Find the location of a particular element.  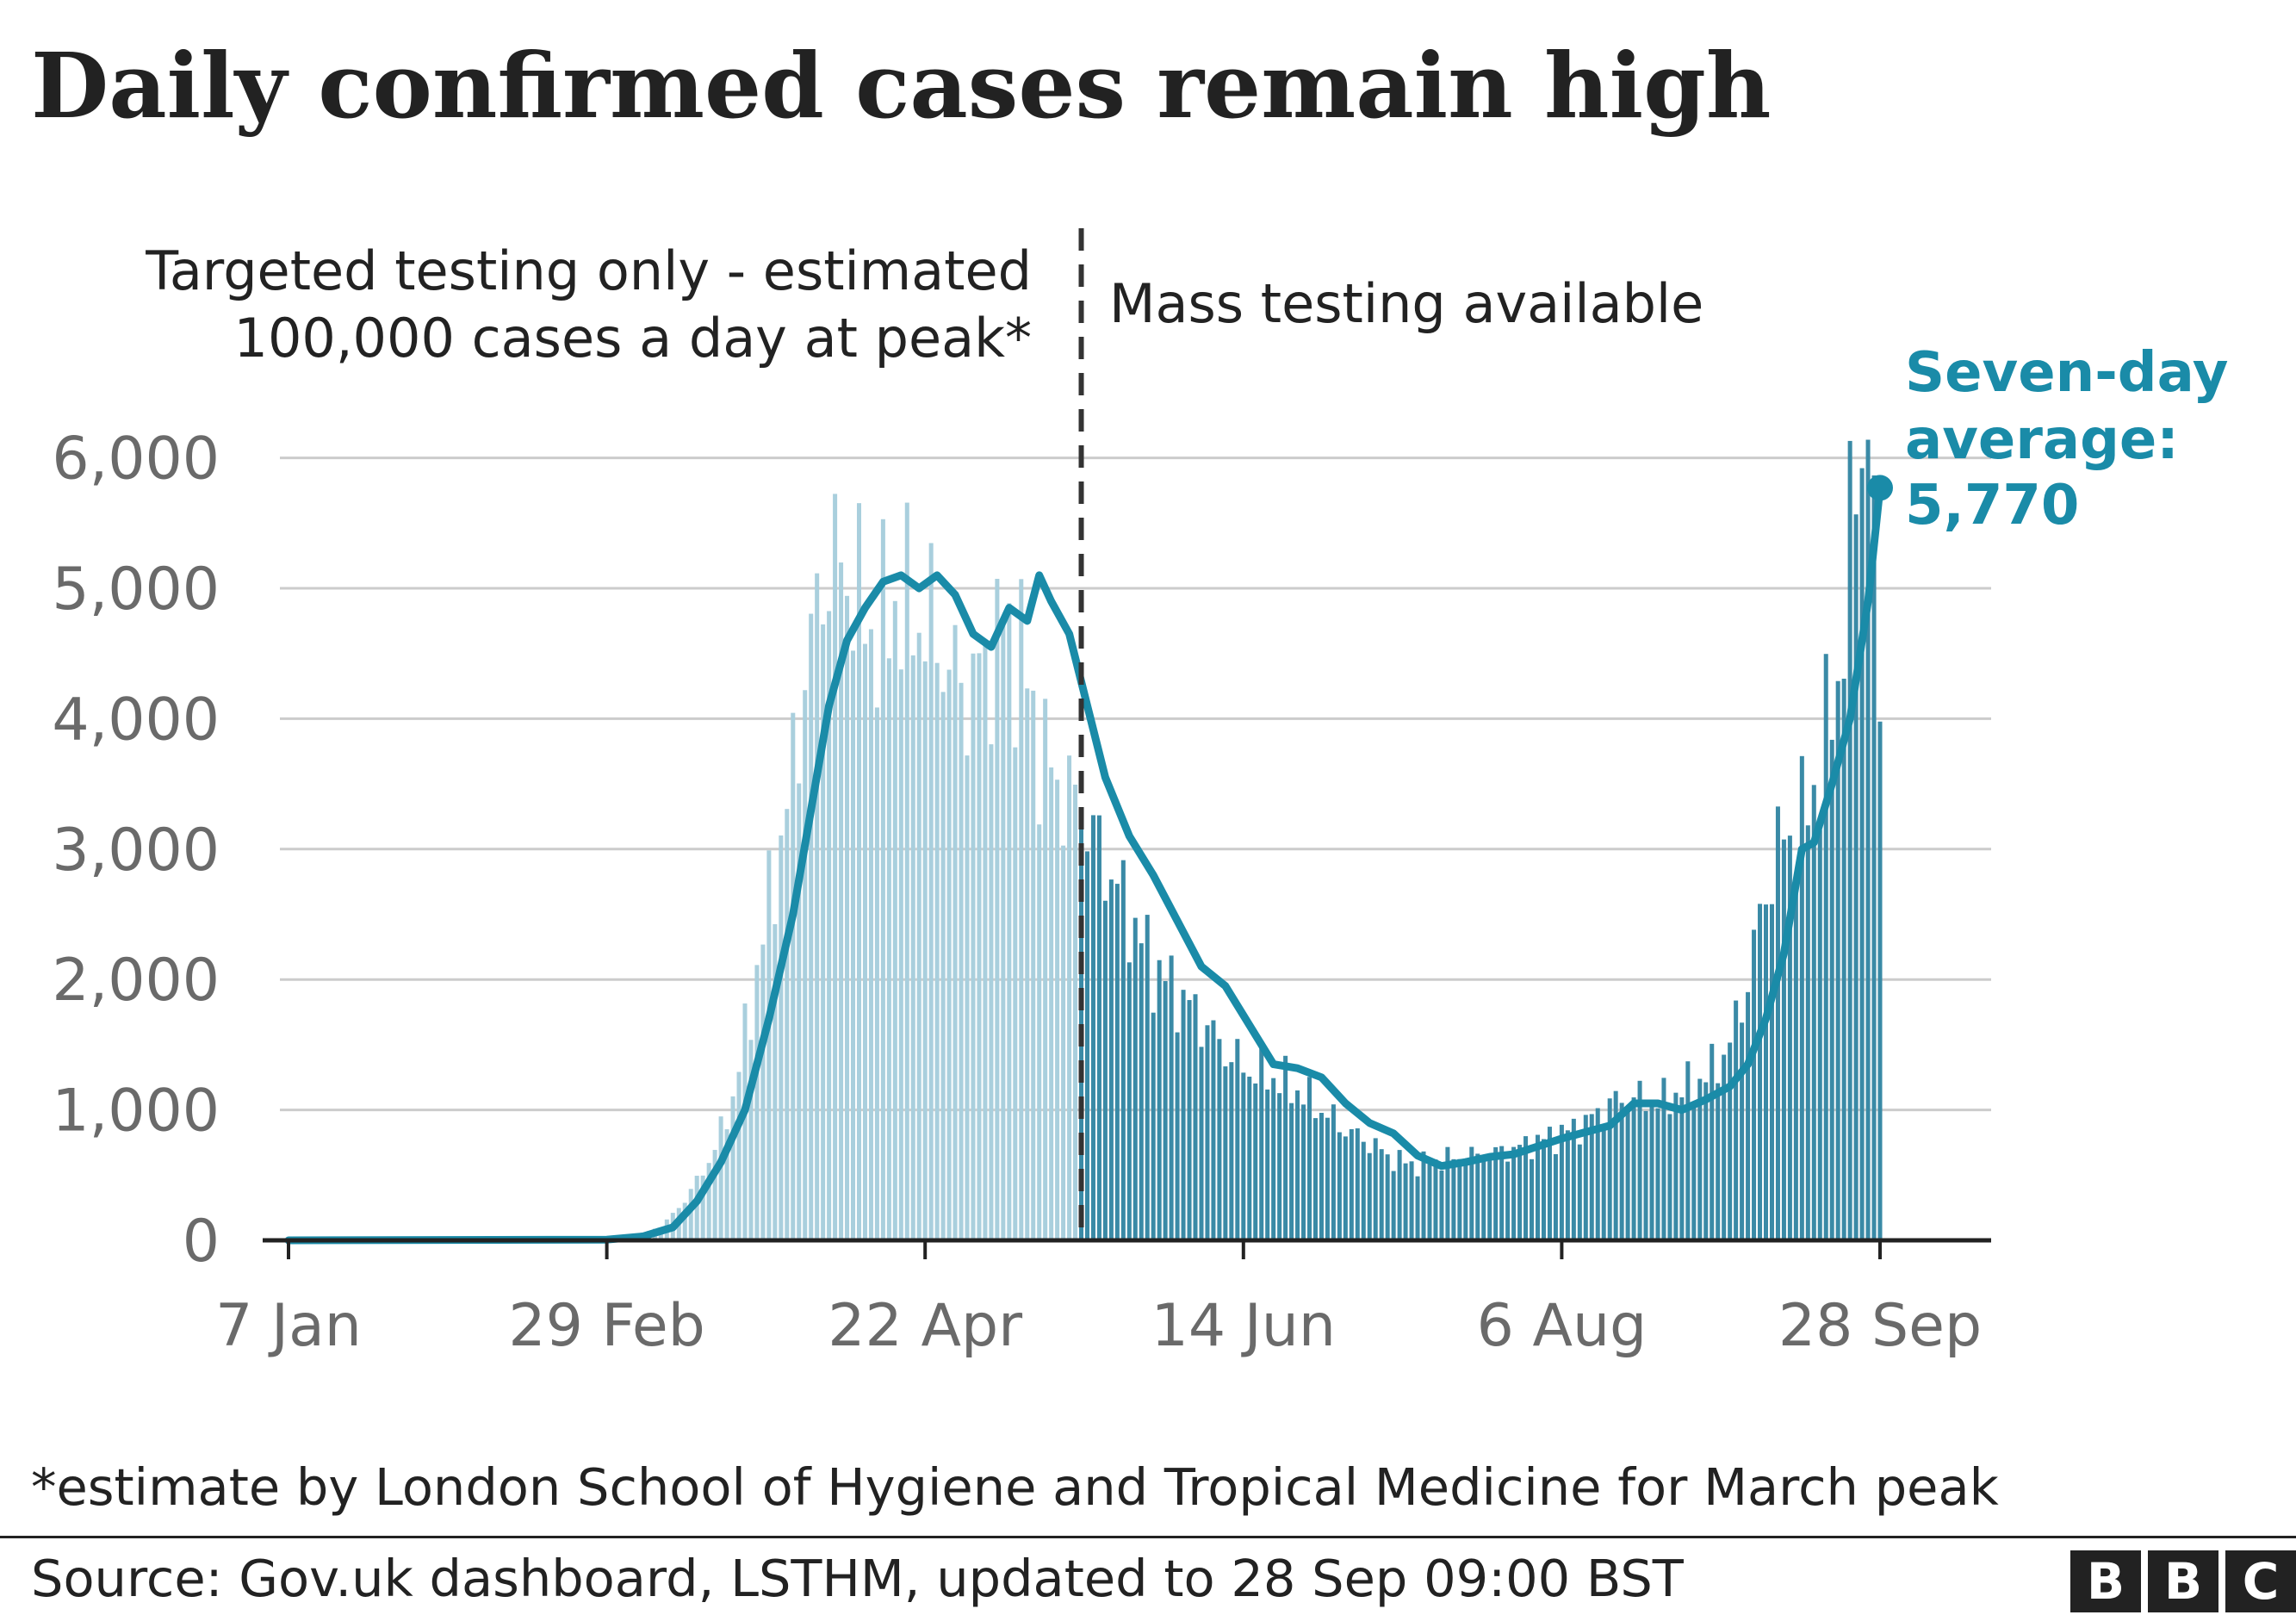

annotation-after: Mass testing available is located at coordinates (1406, 303).